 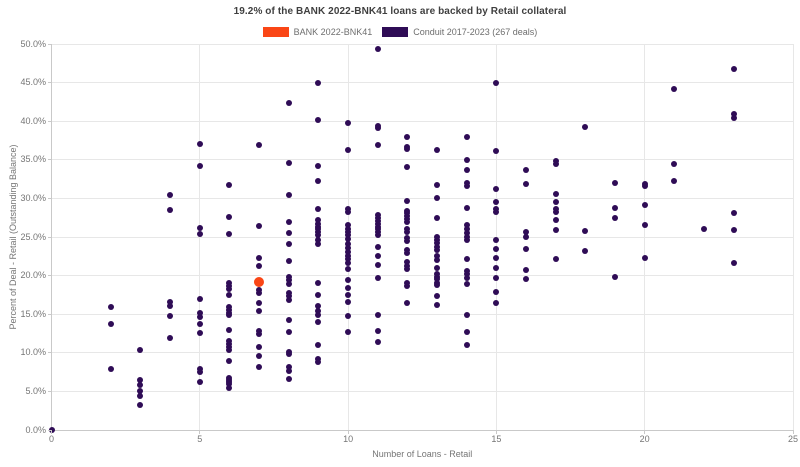 What do you see at coordinates (275, 32) in the screenshot?
I see `legend-swatch-bank` at bounding box center [275, 32].